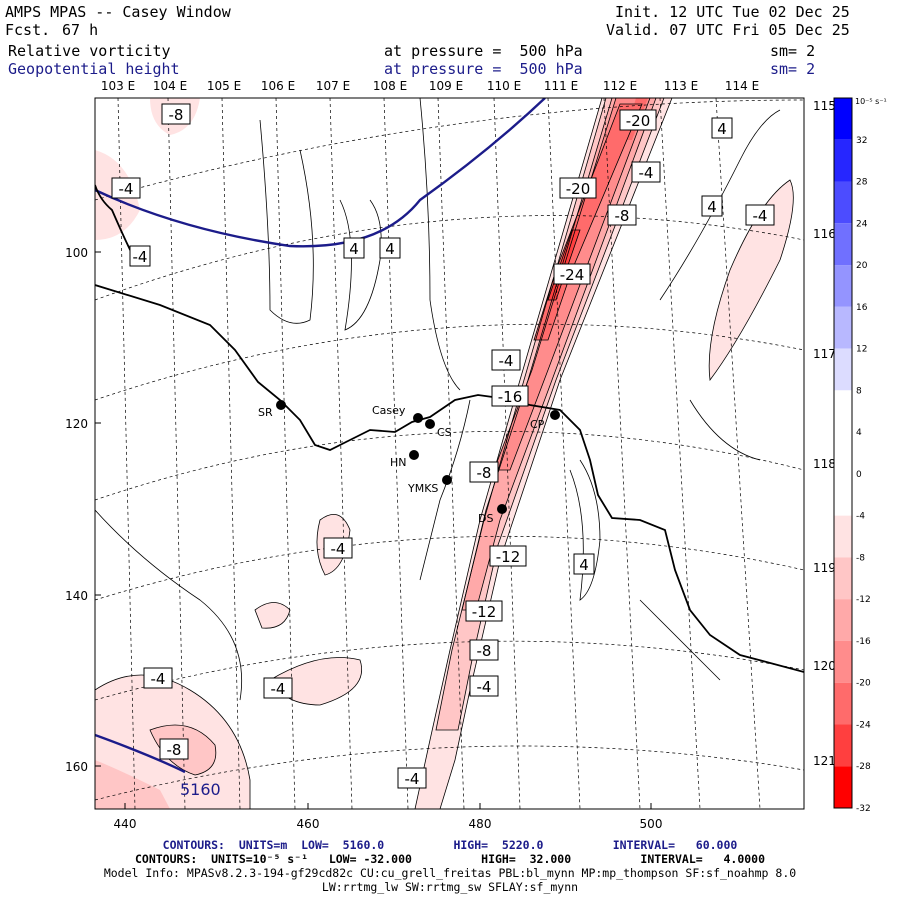 The width and height of the screenshot is (900, 900). I want to click on lon-label: 108 E, so click(390, 86).